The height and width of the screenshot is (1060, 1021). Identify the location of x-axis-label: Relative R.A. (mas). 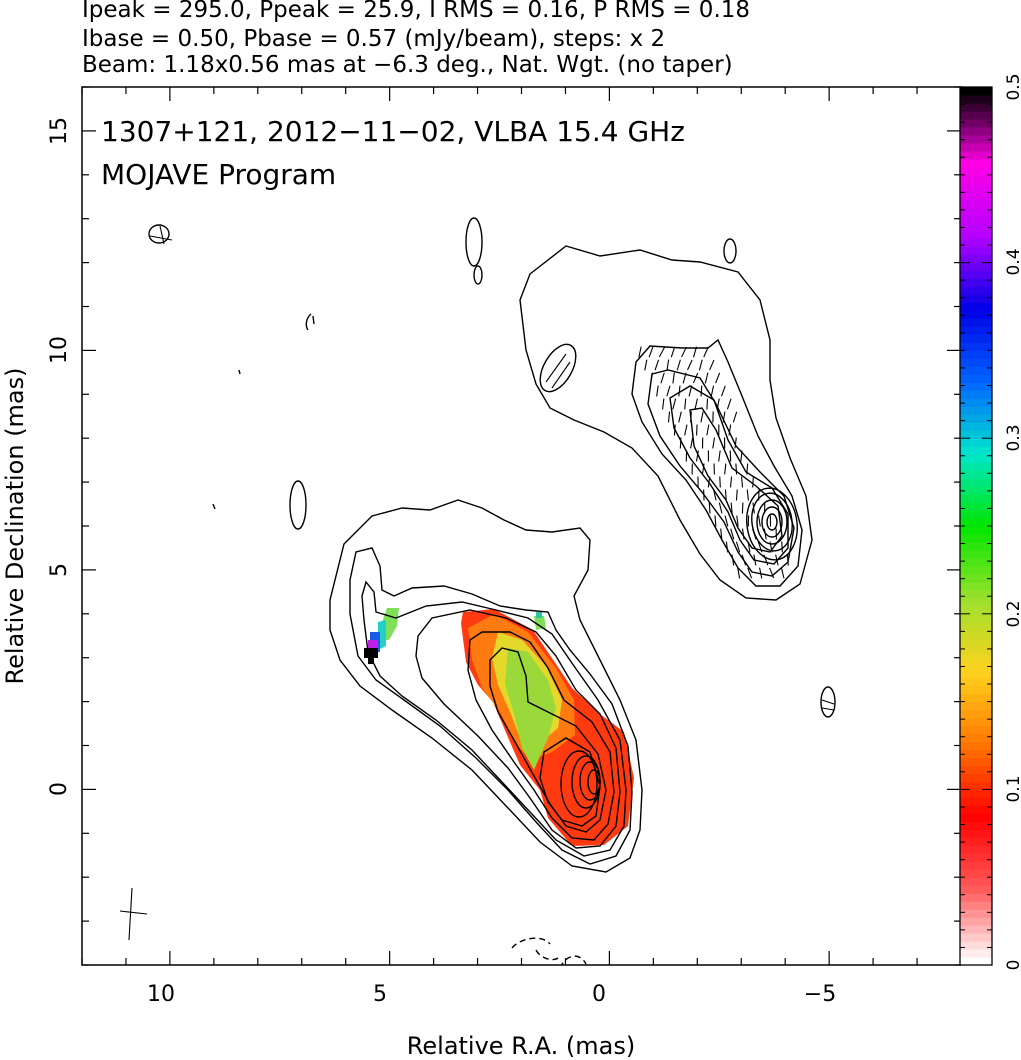
(521, 1046).